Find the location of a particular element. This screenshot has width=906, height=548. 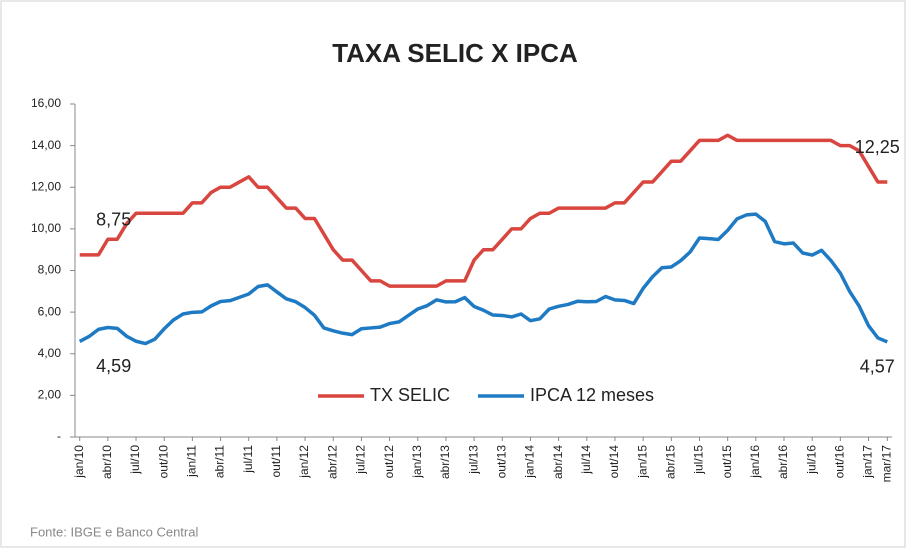

x-tick-label: abr/15 is located at coordinates (670, 462).